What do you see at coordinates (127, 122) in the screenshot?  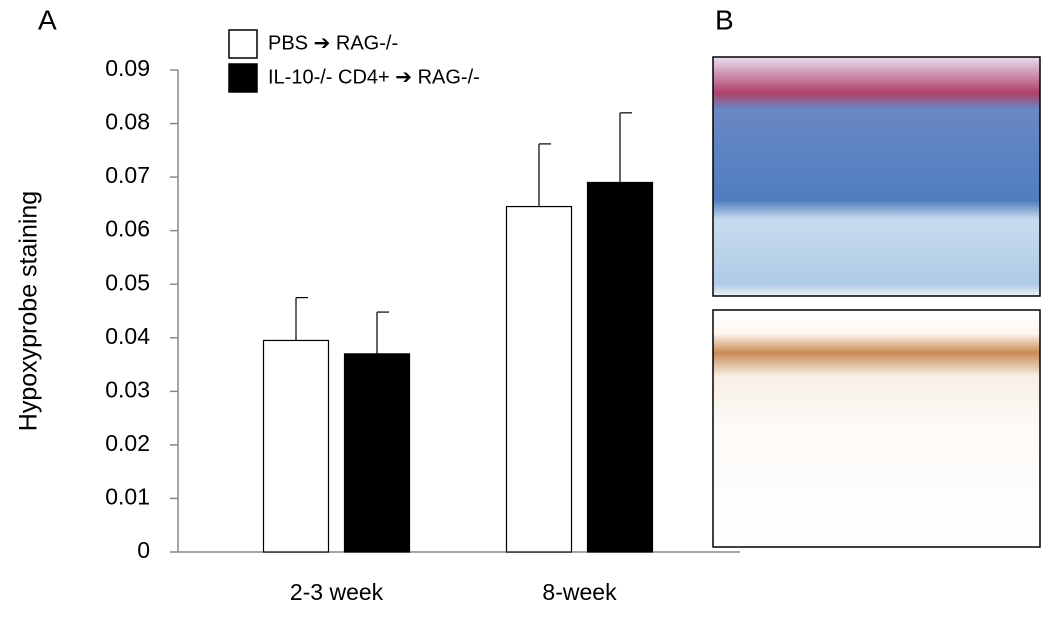 I see `y-tick-label: 0.08` at bounding box center [127, 122].